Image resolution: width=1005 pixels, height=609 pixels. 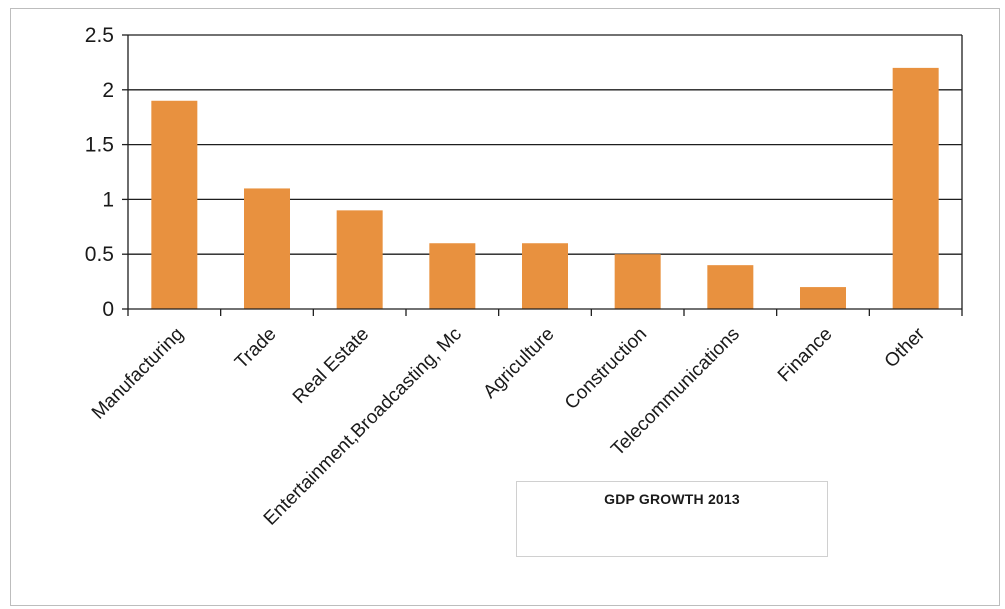 I want to click on y-tick-label: 2, so click(x=108, y=90).